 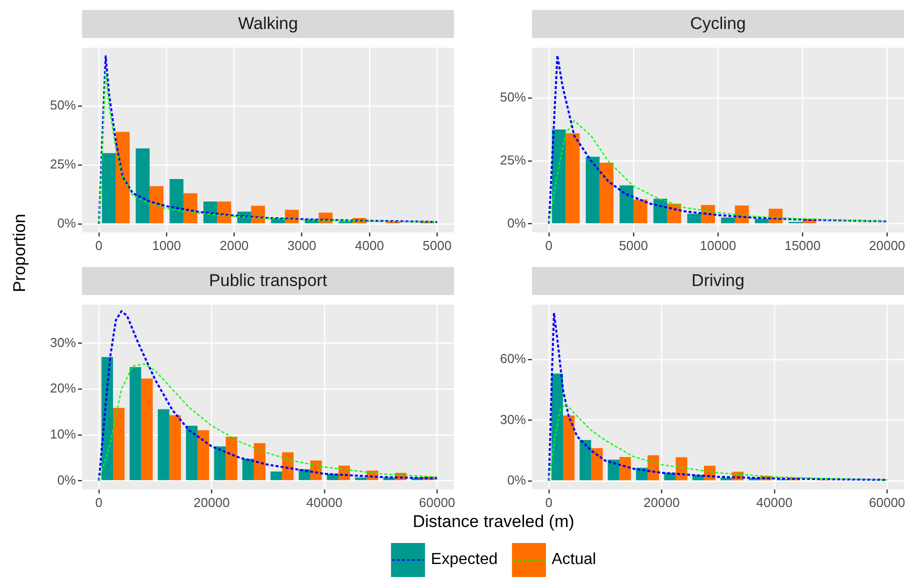 I want to click on x-tick-label: 10000, so click(x=718, y=245).